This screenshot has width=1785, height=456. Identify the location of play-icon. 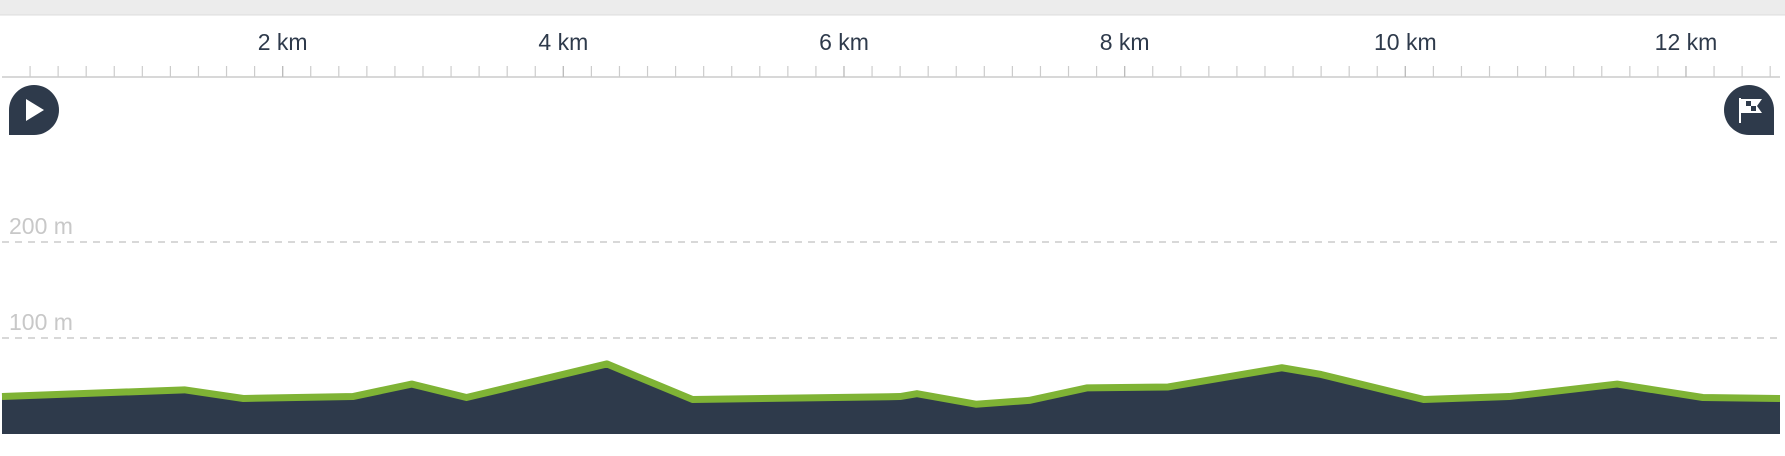
(35, 110).